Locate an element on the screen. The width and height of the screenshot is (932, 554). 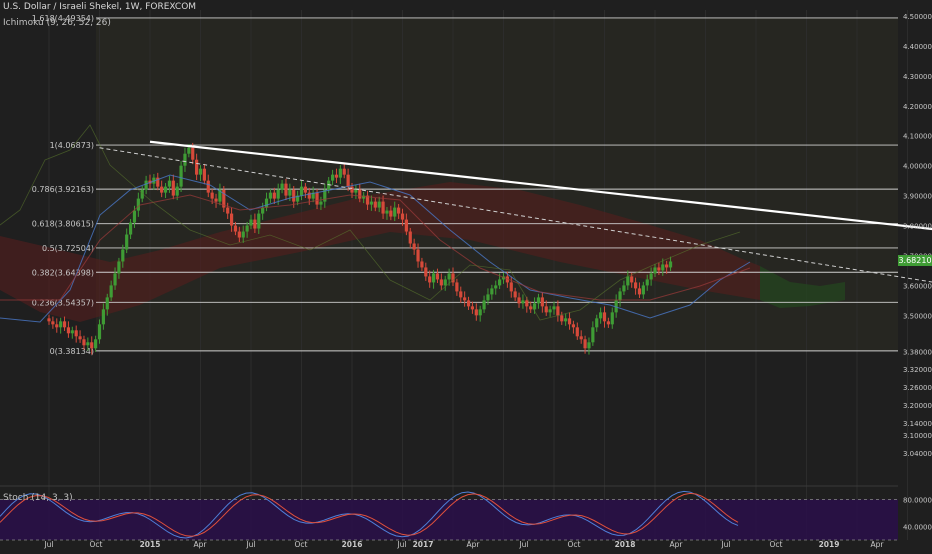
fib-level-label: 0.382(3.64398) is located at coordinates (63, 272).